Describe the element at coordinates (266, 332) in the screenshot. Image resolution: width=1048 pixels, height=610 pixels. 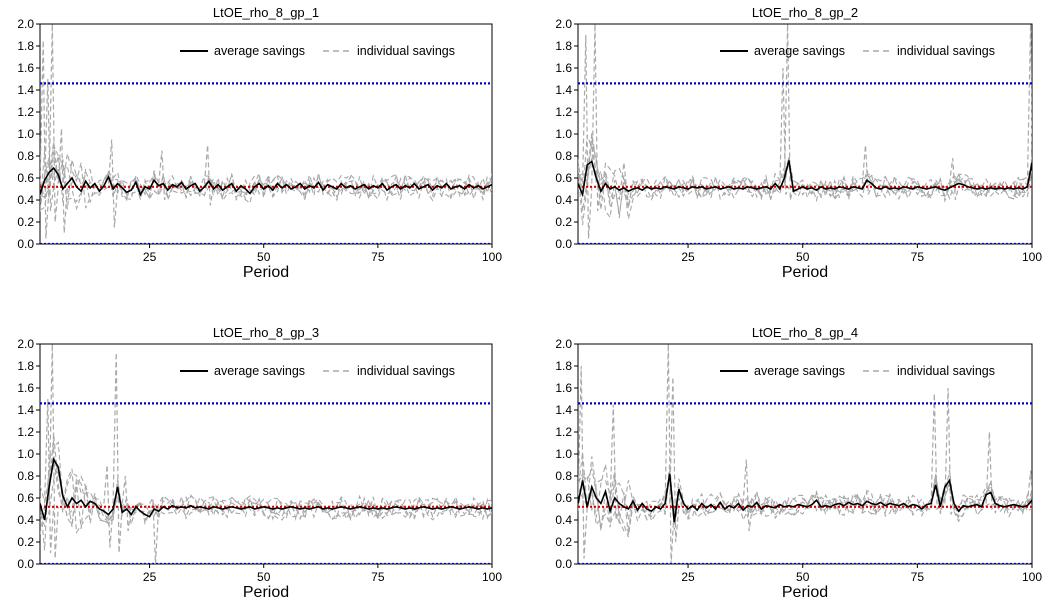
I see `chart-title: LtOE_rho_8_gp_3` at that location.